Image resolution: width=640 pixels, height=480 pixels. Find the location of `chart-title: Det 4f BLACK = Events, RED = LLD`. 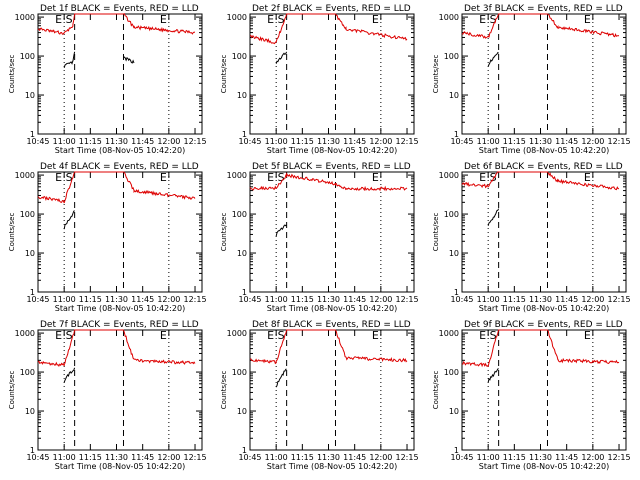

chart-title: Det 4f BLACK = Events, RED = LLD is located at coordinates (119, 167).